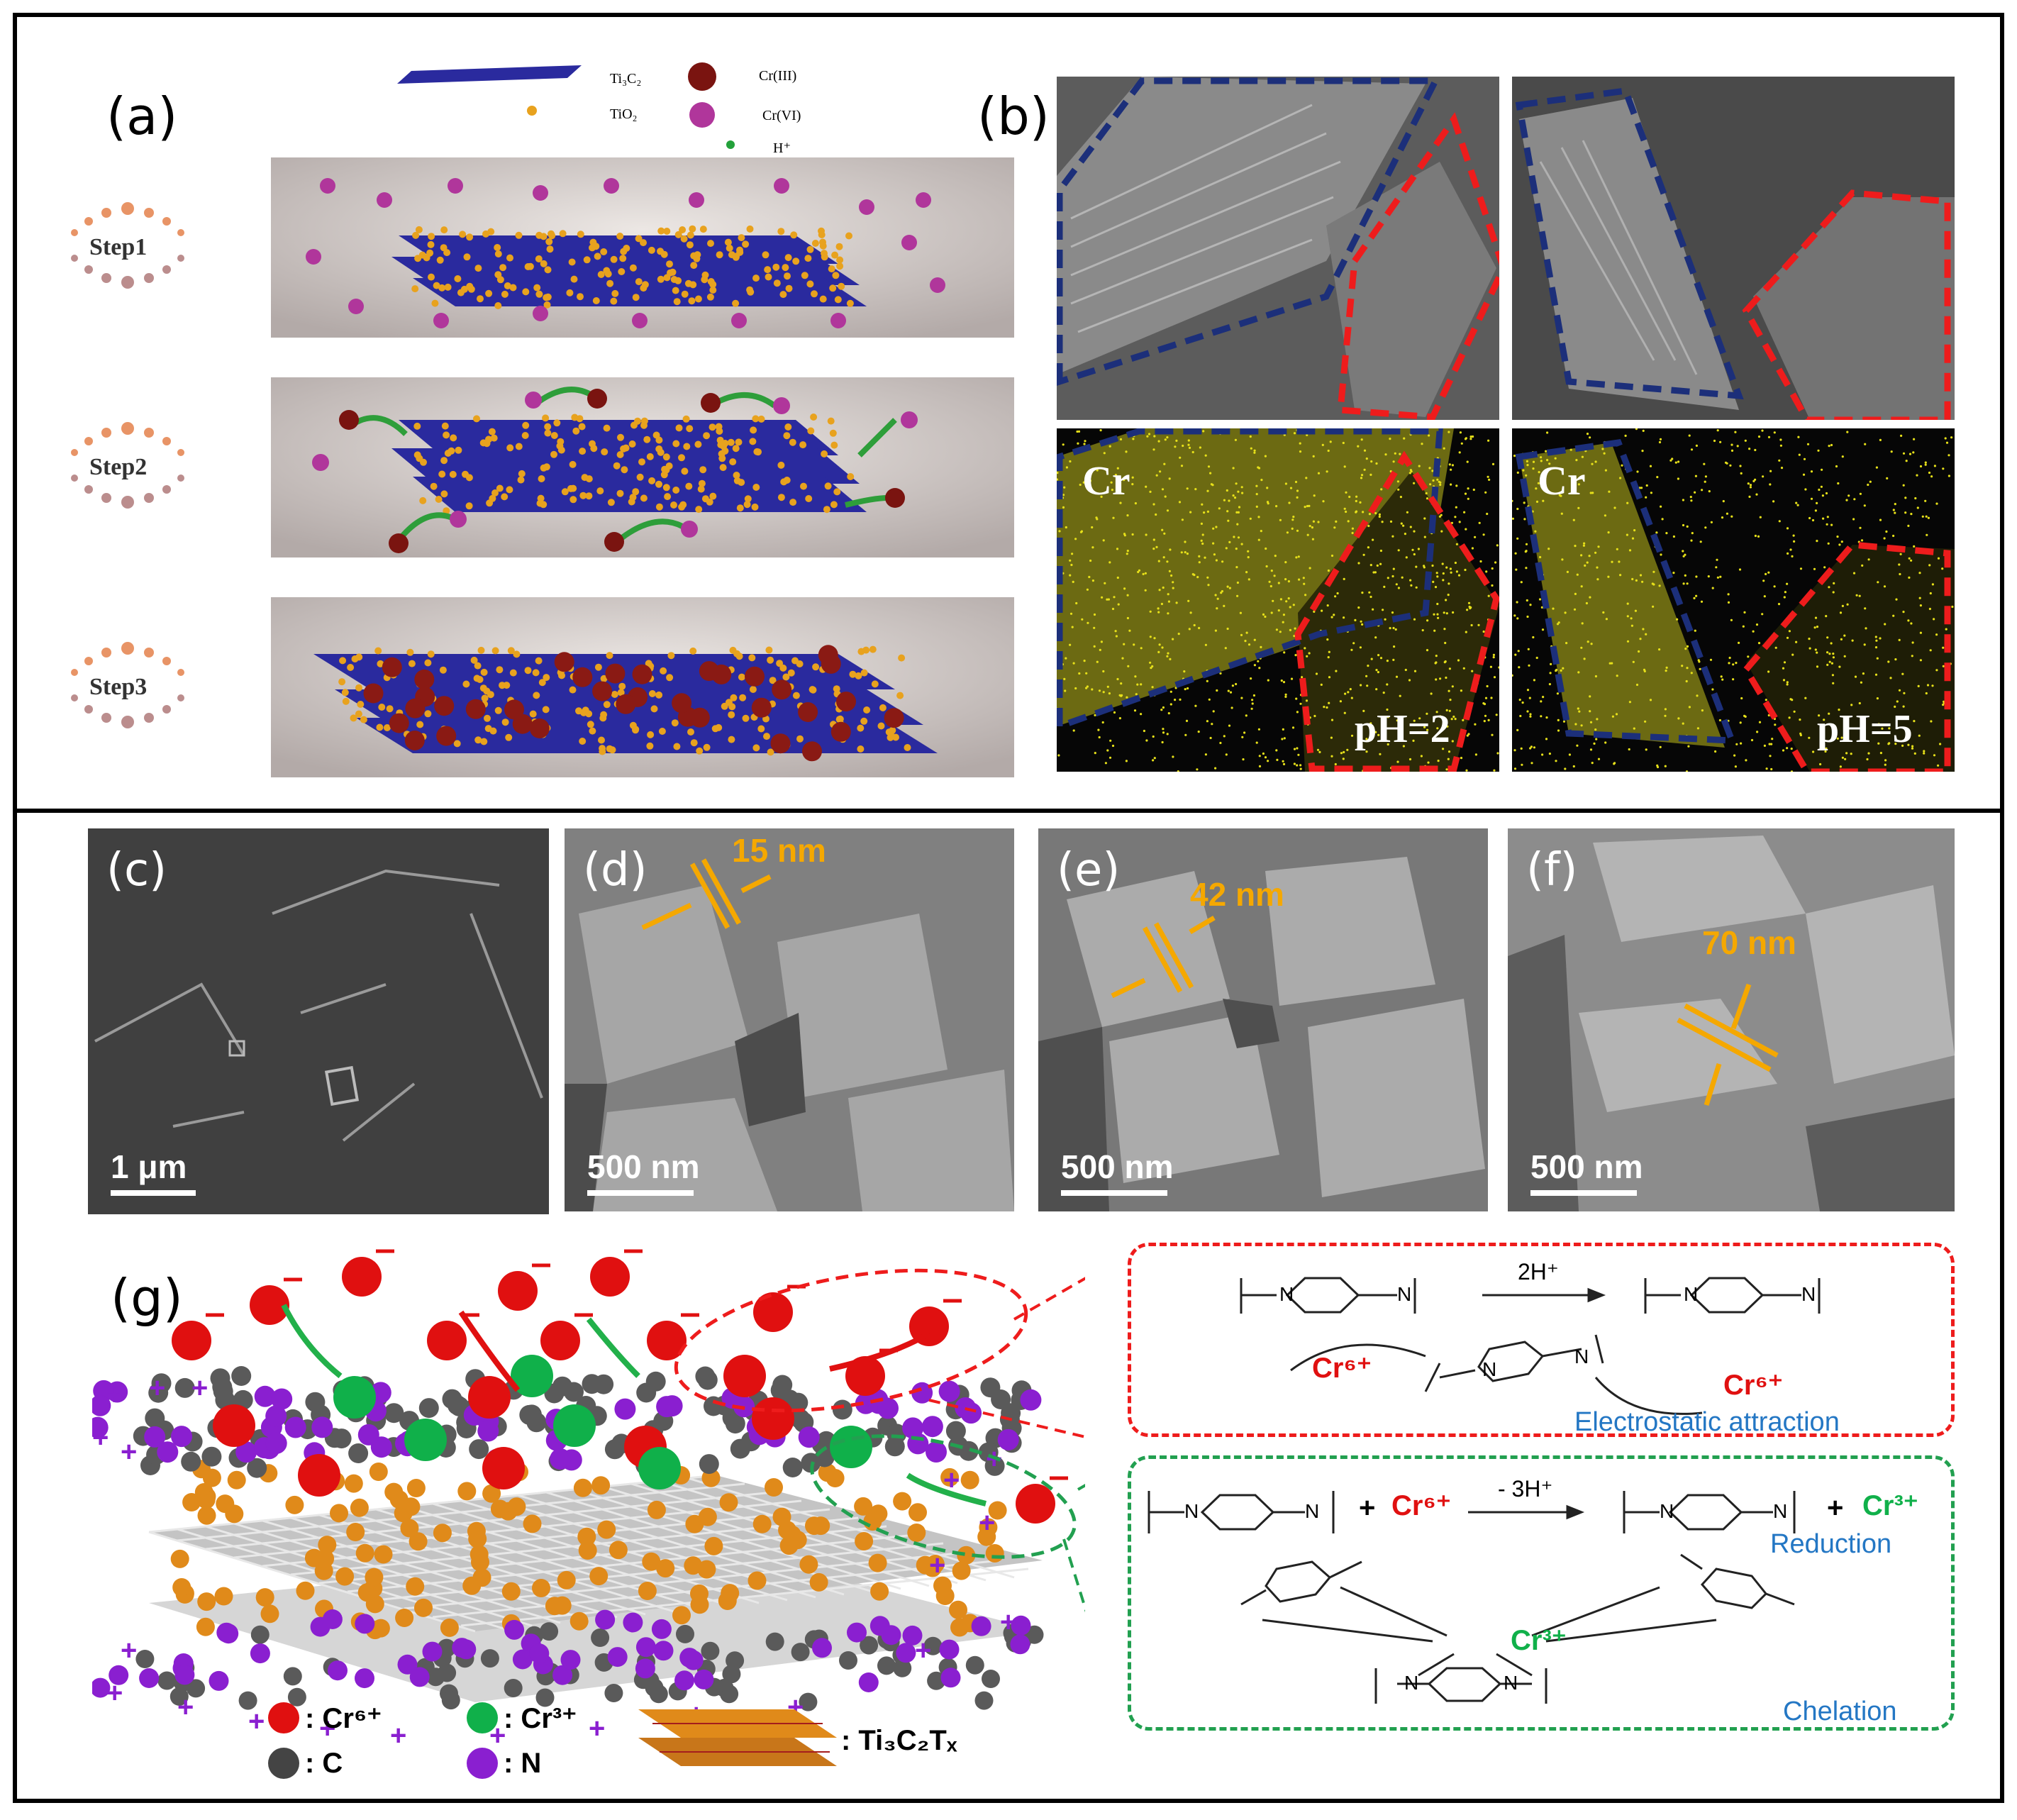 The image size is (2017, 1820). Describe the element at coordinates (1733, 249) in the screenshot. I see `sem-b-top-right` at that location.